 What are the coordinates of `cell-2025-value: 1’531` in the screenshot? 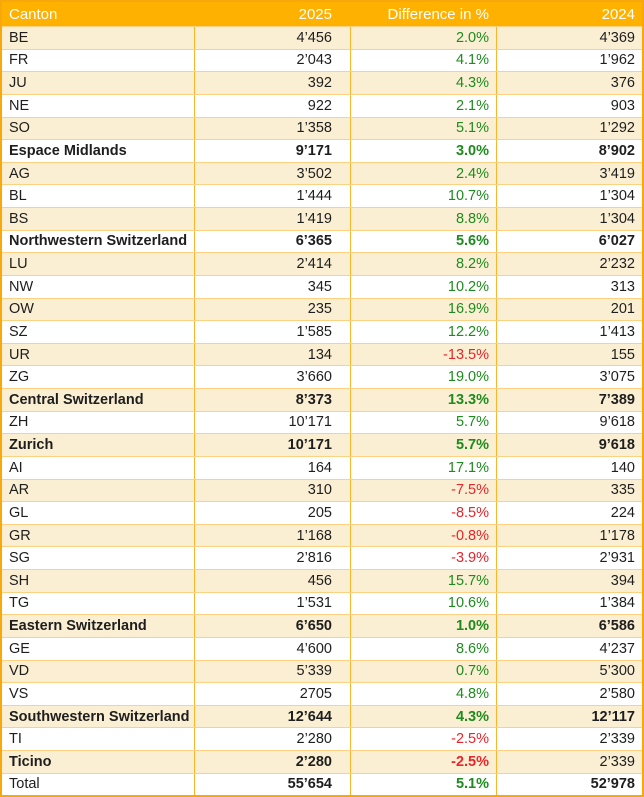 It's located at (272, 603).